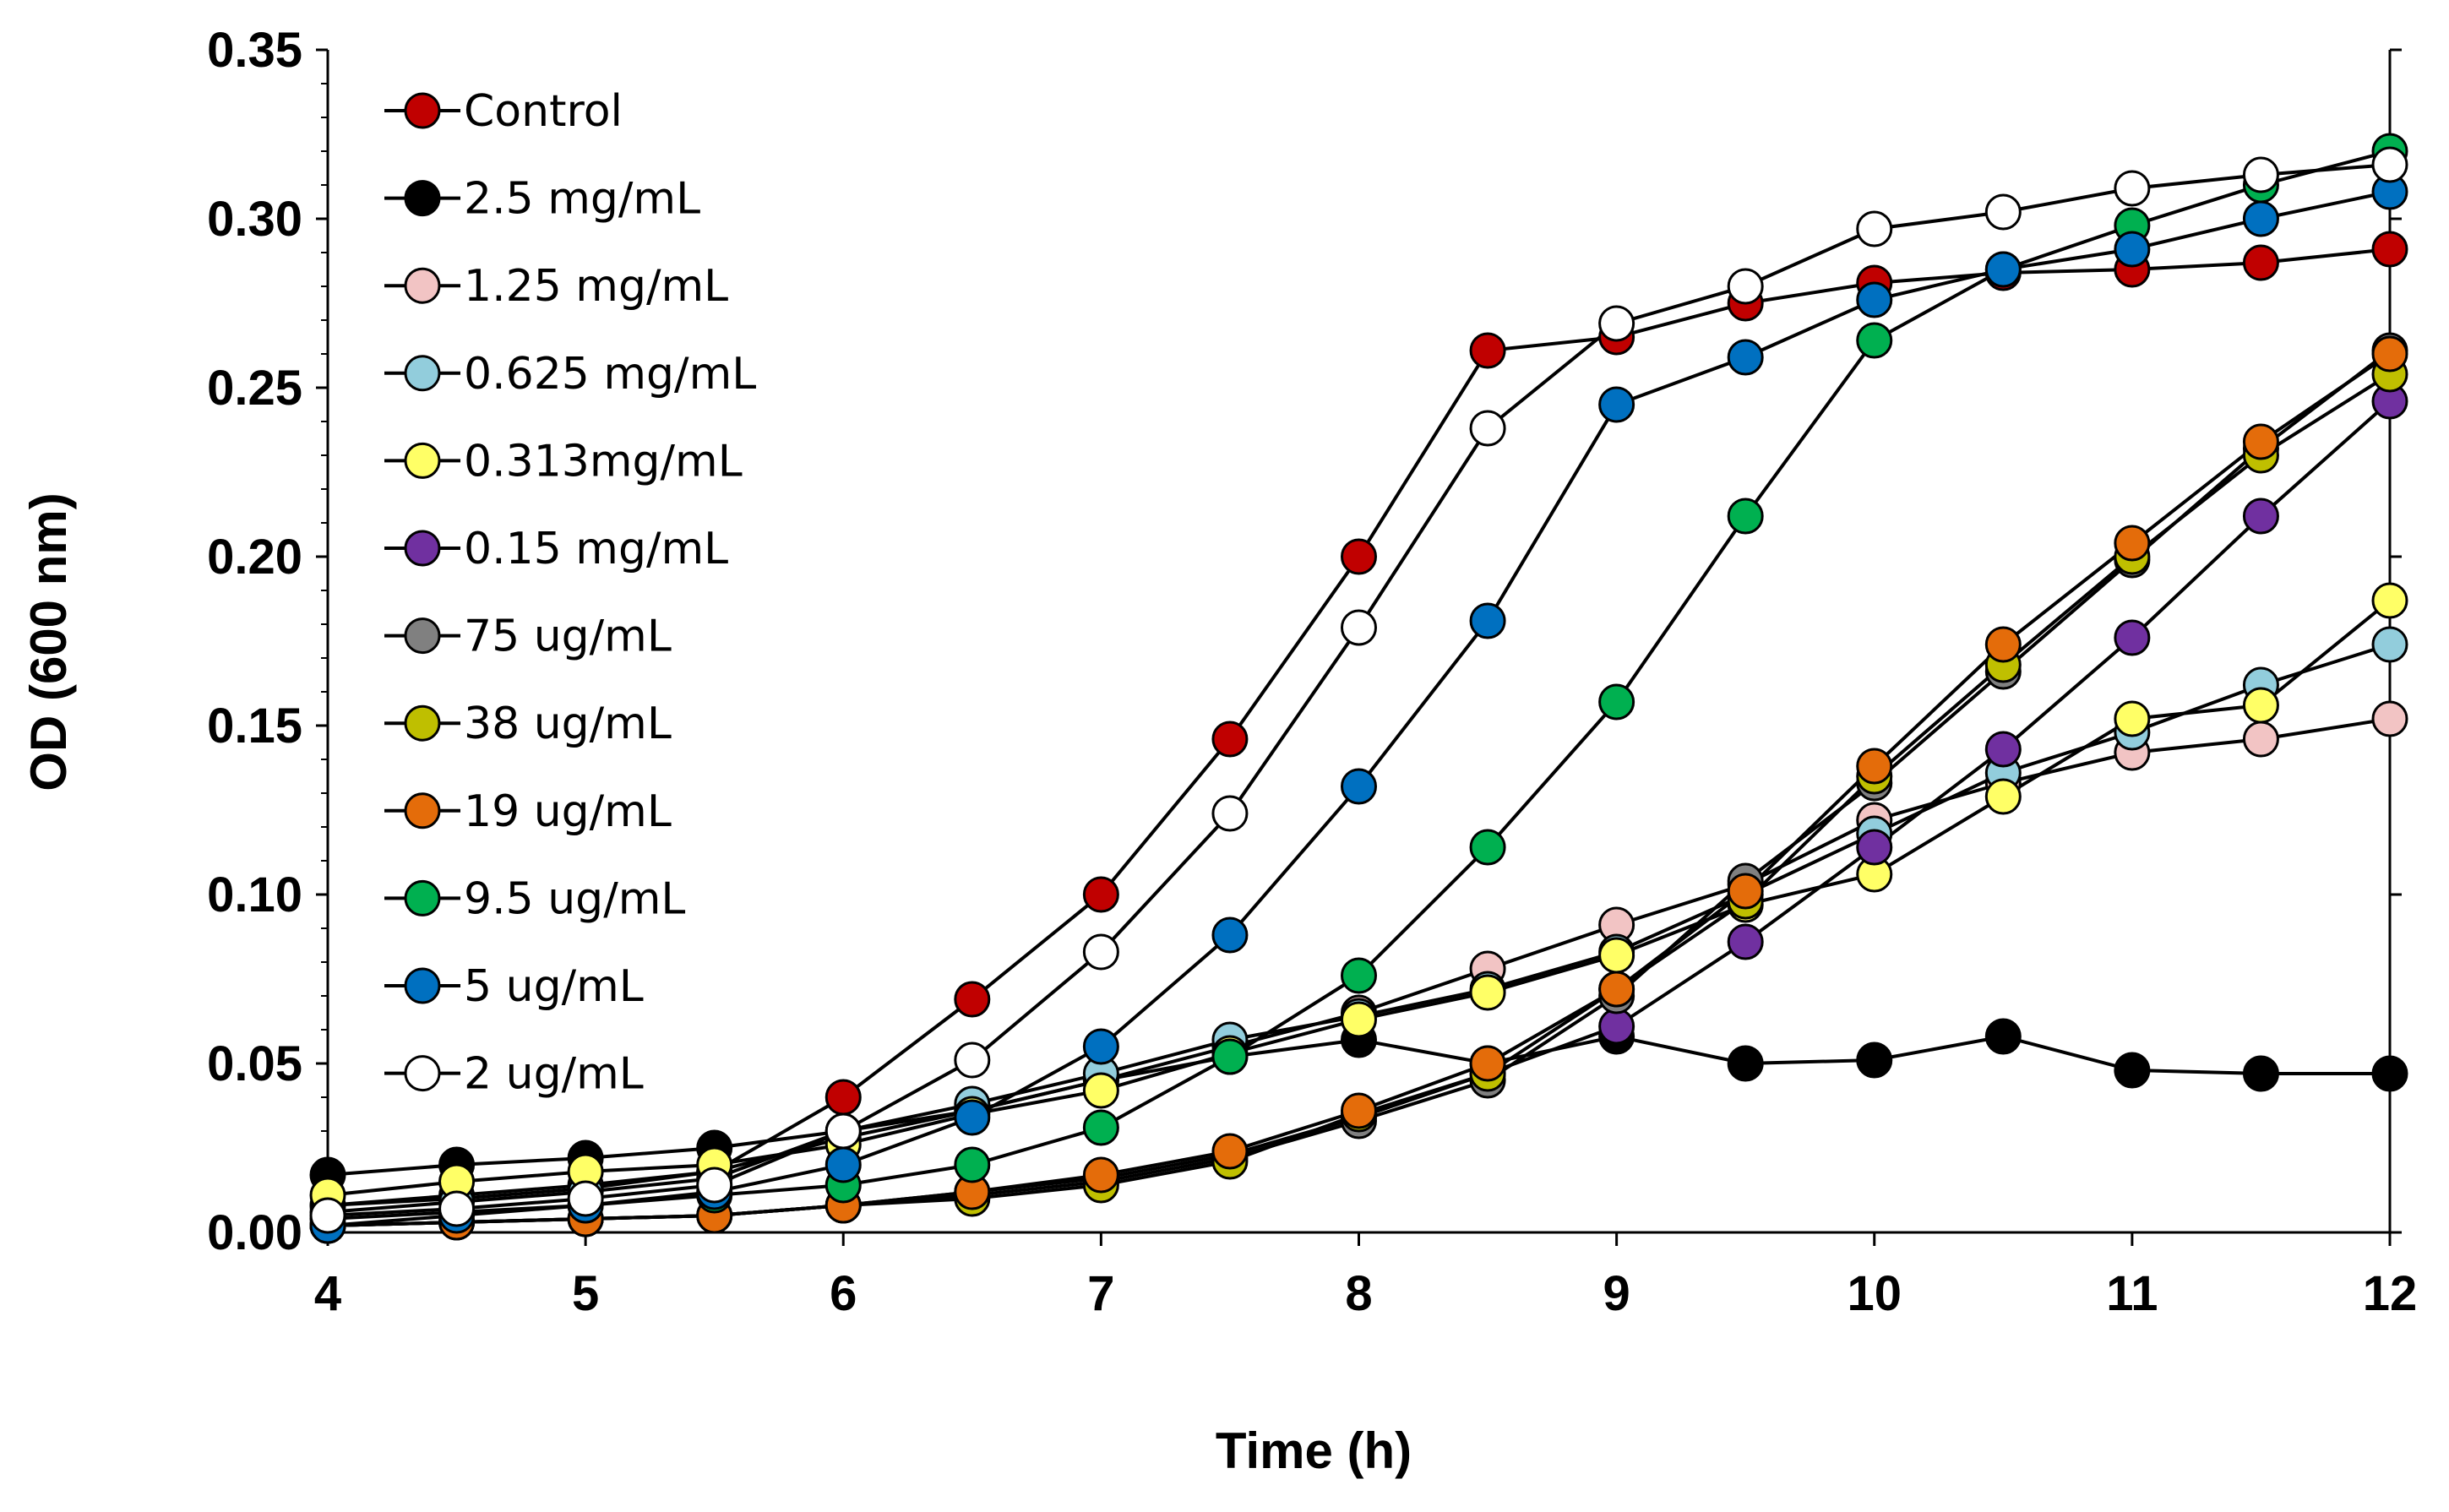  I want to click on x-axis-label: Time (h), so click(1314, 1451).